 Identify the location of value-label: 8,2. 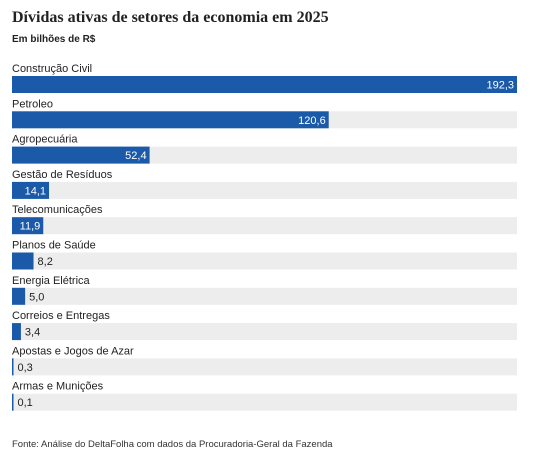
(45, 262).